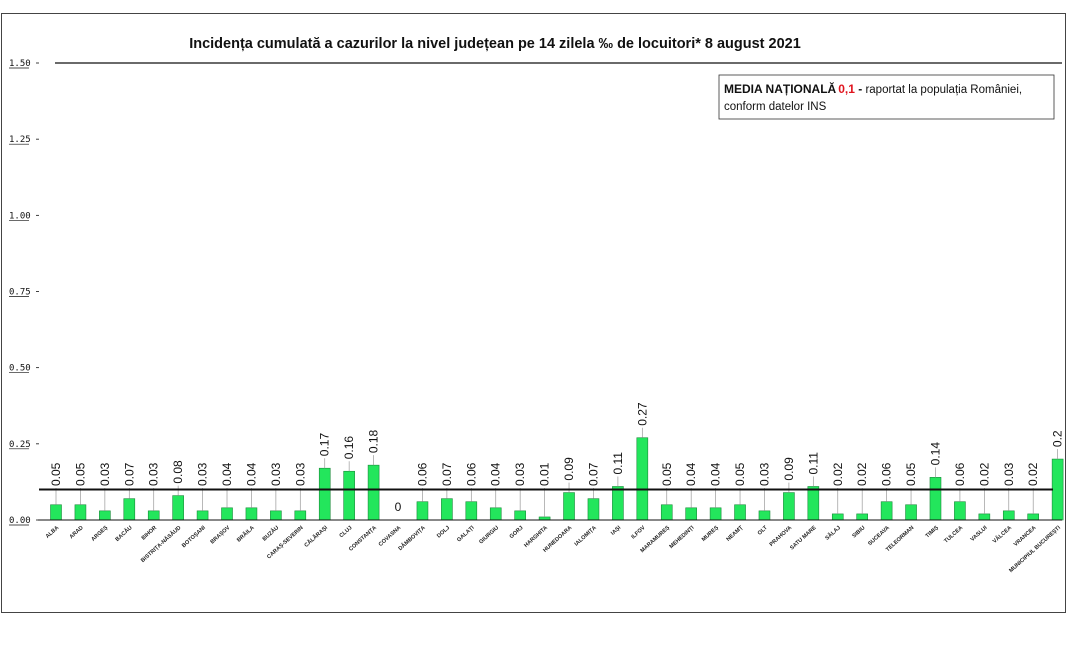 This screenshot has width=1088, height=645. Describe the element at coordinates (374, 441) in the screenshot. I see `value-label: 0.18` at that location.